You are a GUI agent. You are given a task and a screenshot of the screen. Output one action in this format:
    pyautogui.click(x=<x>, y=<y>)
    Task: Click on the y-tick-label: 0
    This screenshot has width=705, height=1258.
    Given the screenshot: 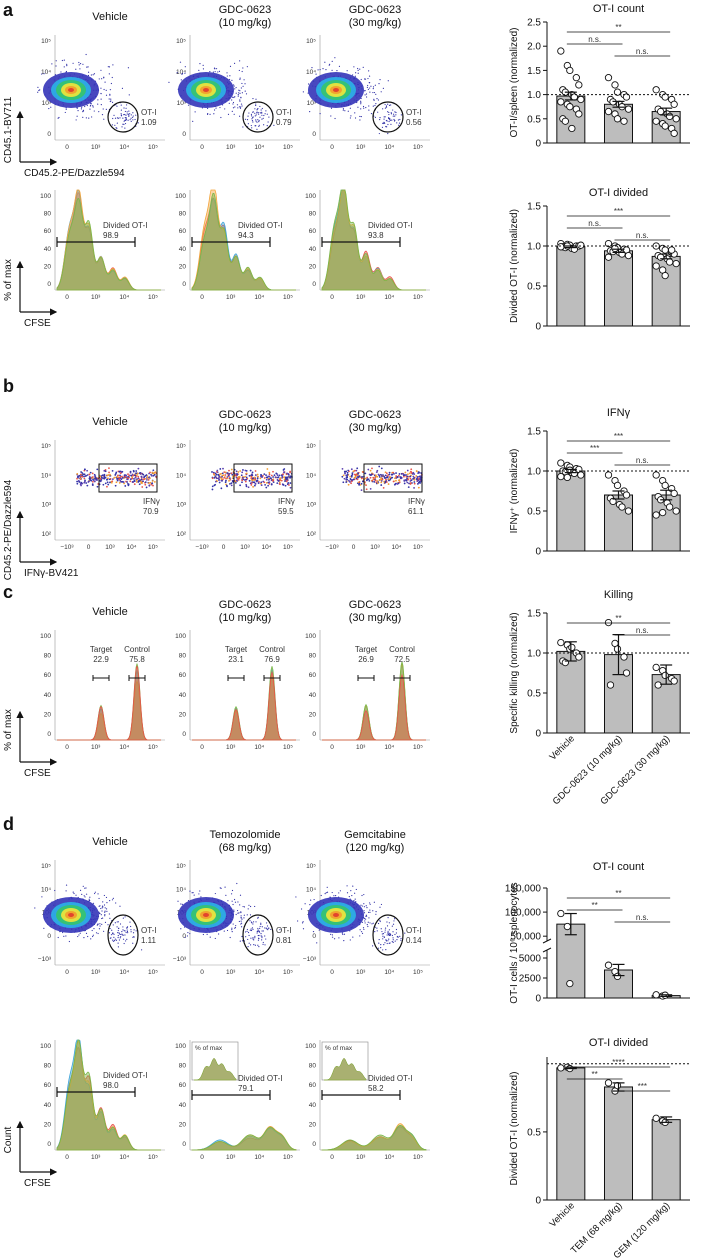 What is the action you would take?
    pyautogui.click(x=538, y=734)
    